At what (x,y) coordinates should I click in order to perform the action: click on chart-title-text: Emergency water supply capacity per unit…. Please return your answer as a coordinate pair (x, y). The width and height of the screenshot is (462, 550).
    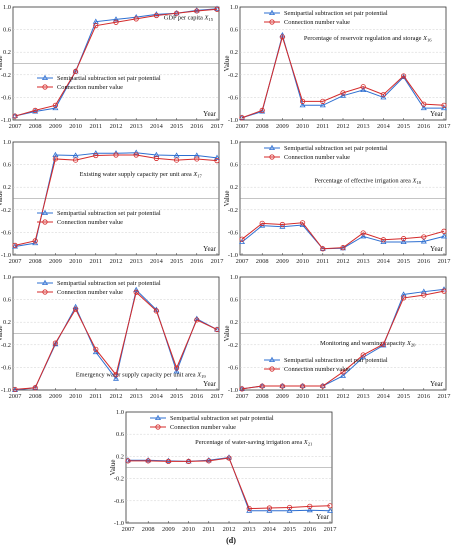
    Looking at the image, I should click on (136, 374).